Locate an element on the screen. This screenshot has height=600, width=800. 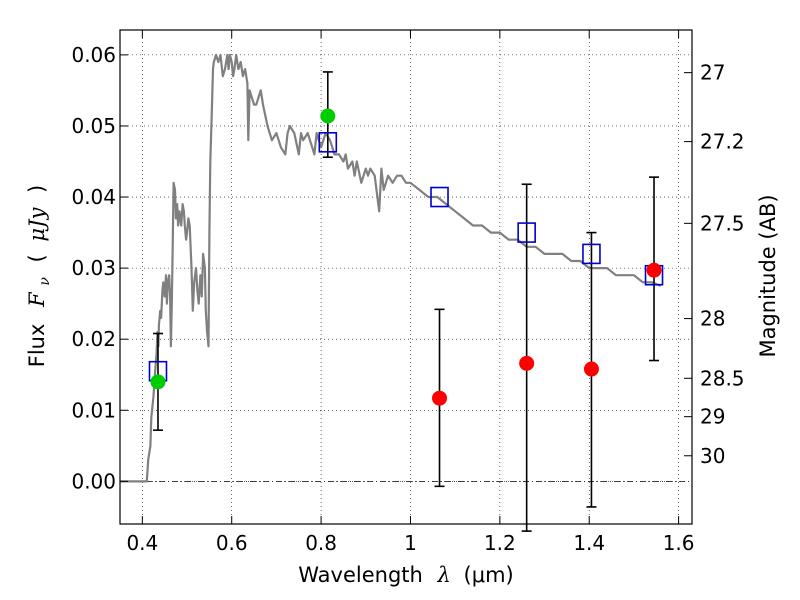
y2-tick-label: 28.5 is located at coordinates (722, 378).